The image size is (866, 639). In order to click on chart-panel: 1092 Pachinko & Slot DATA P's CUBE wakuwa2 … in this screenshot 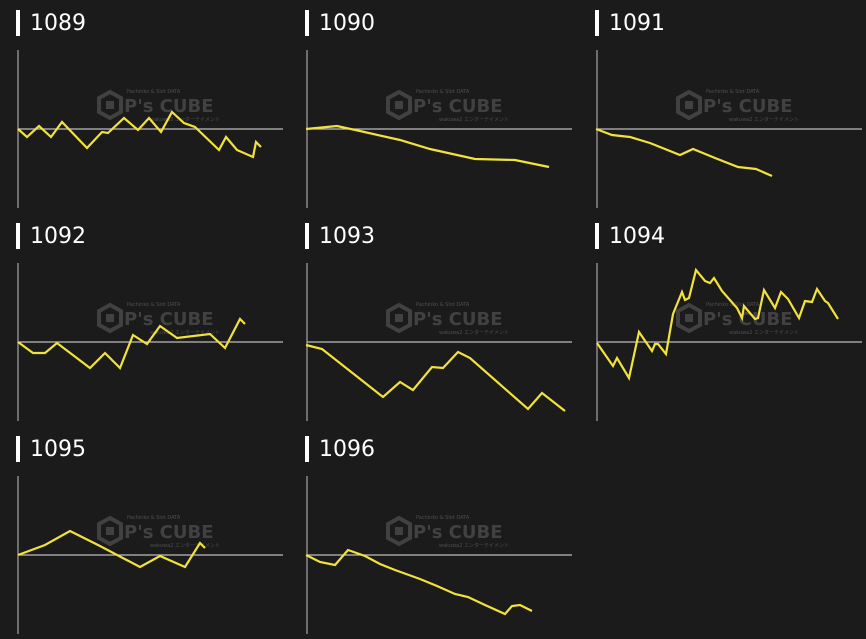, I will do `click(144, 319)`.